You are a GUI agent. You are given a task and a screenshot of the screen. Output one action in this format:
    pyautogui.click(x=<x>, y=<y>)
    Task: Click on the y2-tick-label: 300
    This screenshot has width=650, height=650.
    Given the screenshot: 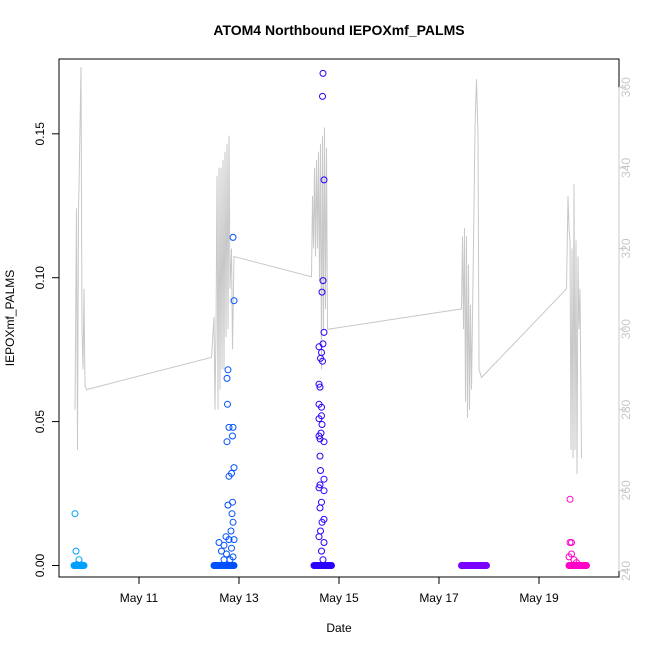 What is the action you would take?
    pyautogui.click(x=626, y=329)
    